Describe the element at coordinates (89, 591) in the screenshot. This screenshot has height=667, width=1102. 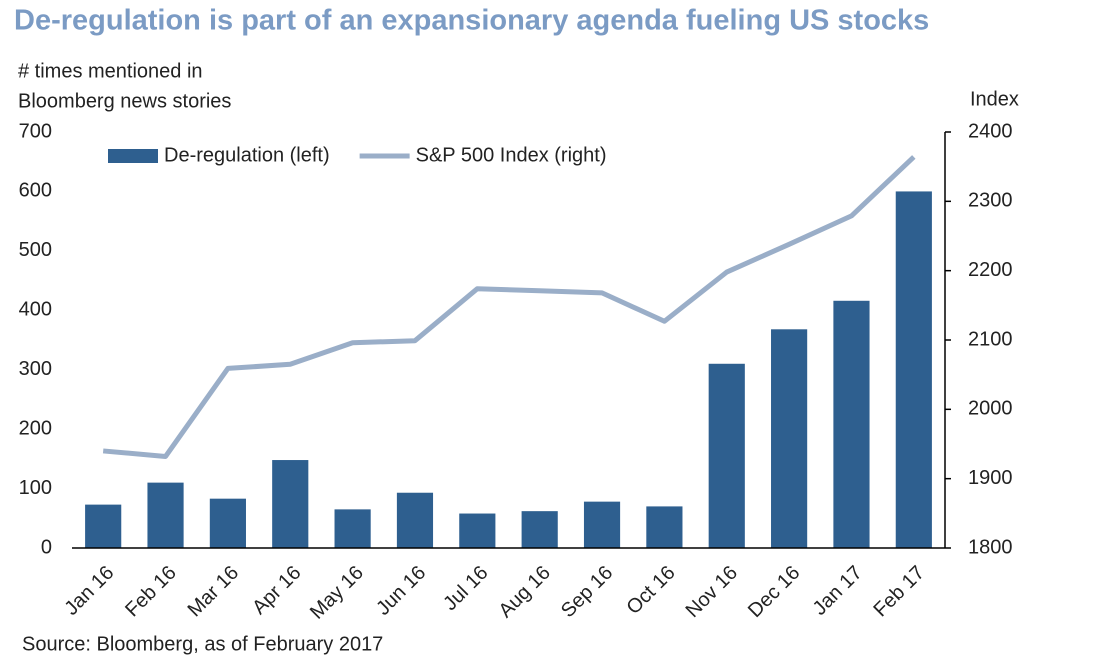
I see `x-tick-label: Jan 16` at that location.